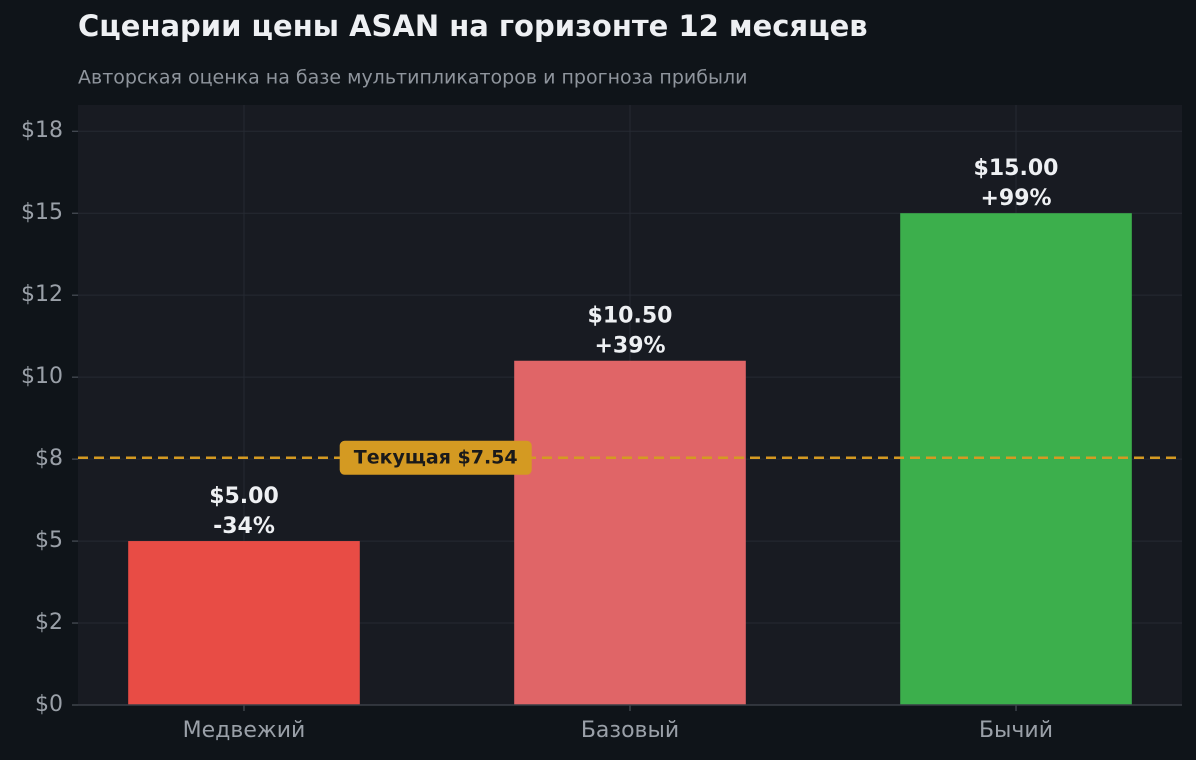  What do you see at coordinates (1016, 730) in the screenshot?
I see `x-tick-label: Бычий` at bounding box center [1016, 730].